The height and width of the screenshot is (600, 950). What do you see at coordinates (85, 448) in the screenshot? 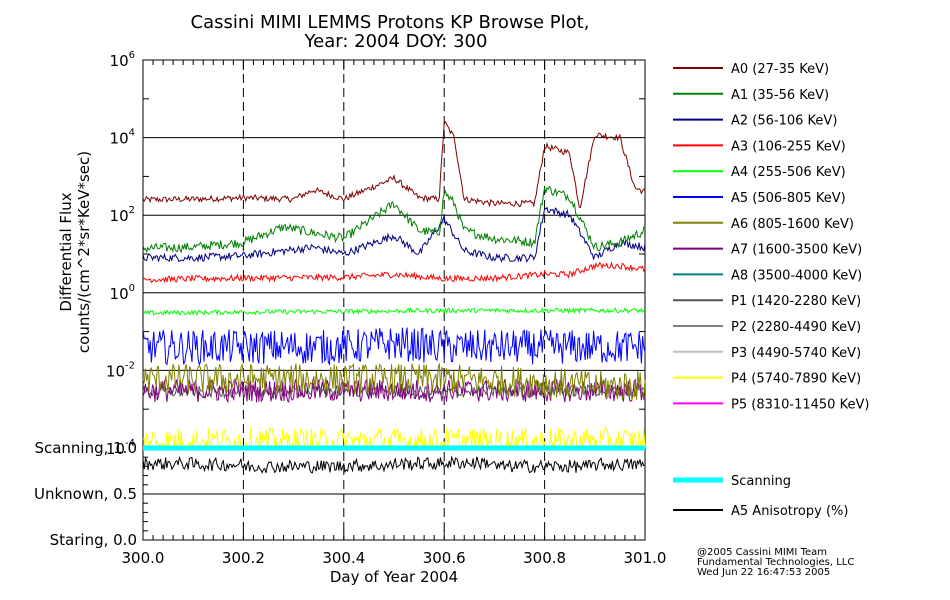
I see `lower-y-tick-label: Scanning, 1.0` at bounding box center [85, 448].